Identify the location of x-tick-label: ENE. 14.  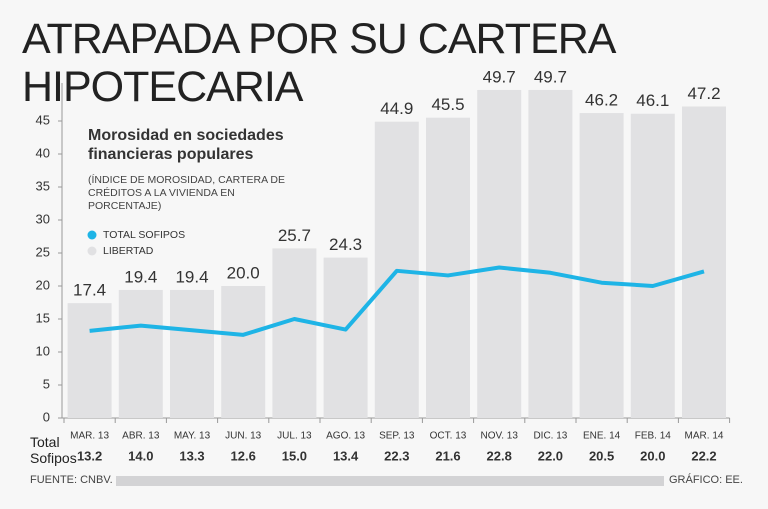
(602, 436).